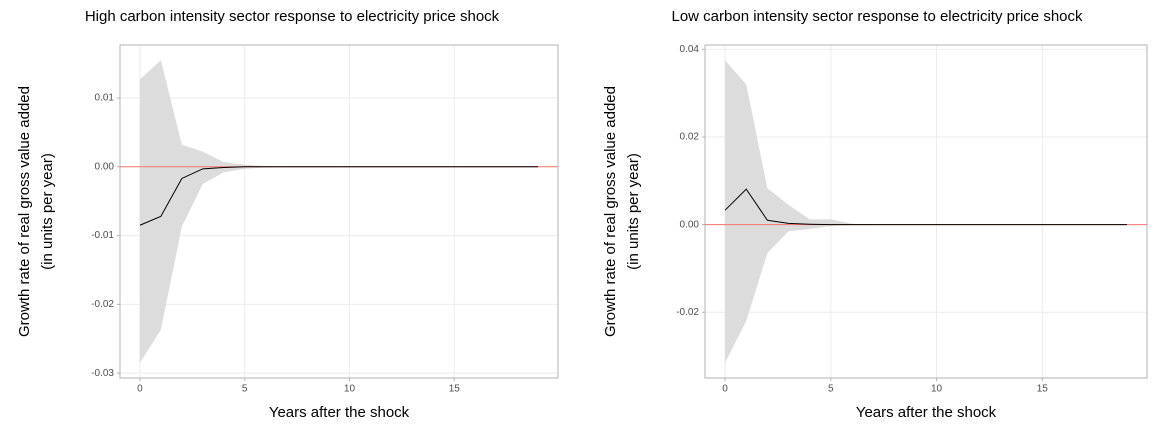 The image size is (1168, 427). I want to click on y-tick-label: -0.01, so click(102, 235).